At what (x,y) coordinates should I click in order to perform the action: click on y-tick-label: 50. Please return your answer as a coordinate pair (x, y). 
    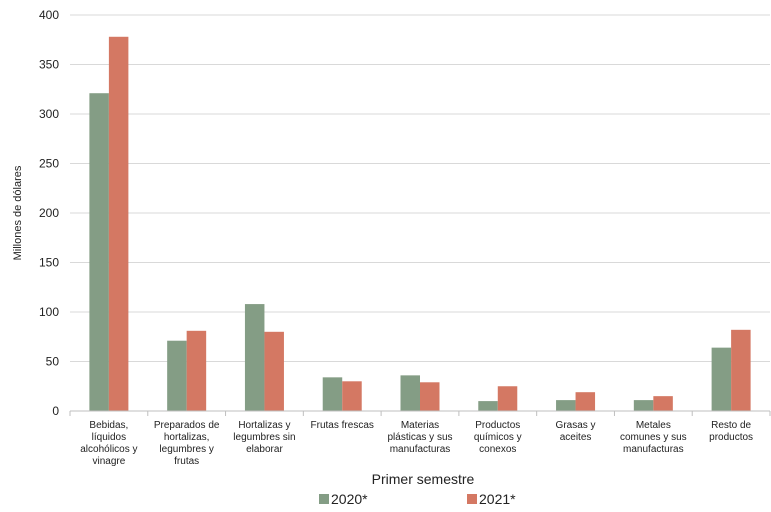
    Looking at the image, I should click on (53, 362).